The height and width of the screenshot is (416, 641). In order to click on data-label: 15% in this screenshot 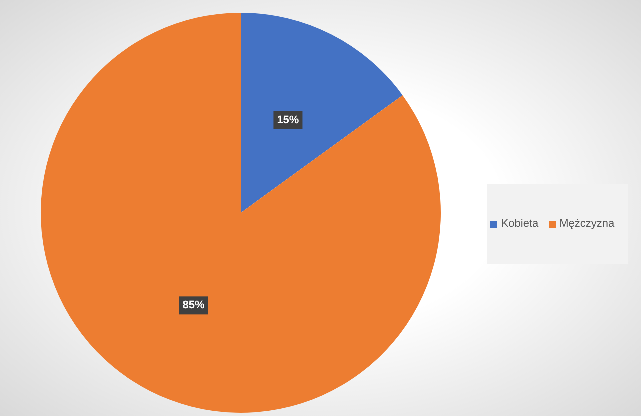, I will do `click(288, 120)`.